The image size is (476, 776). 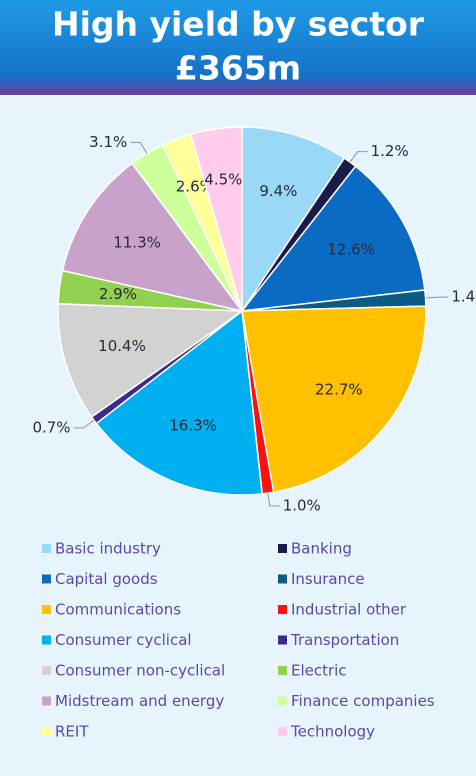 I want to click on data-label: 11.3%, so click(x=137, y=242).